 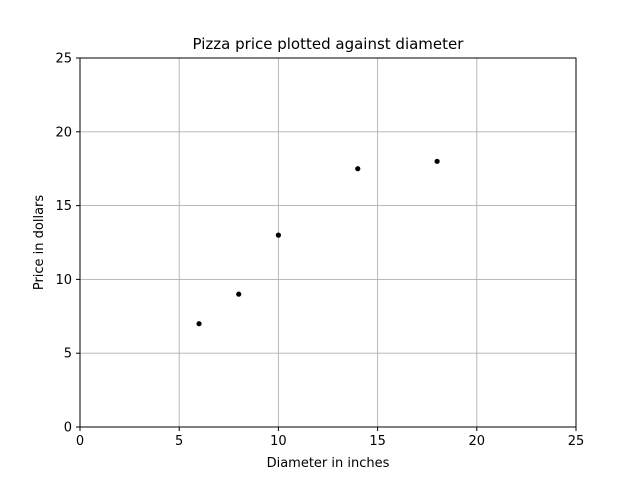 I want to click on data-points, so click(x=318, y=242).